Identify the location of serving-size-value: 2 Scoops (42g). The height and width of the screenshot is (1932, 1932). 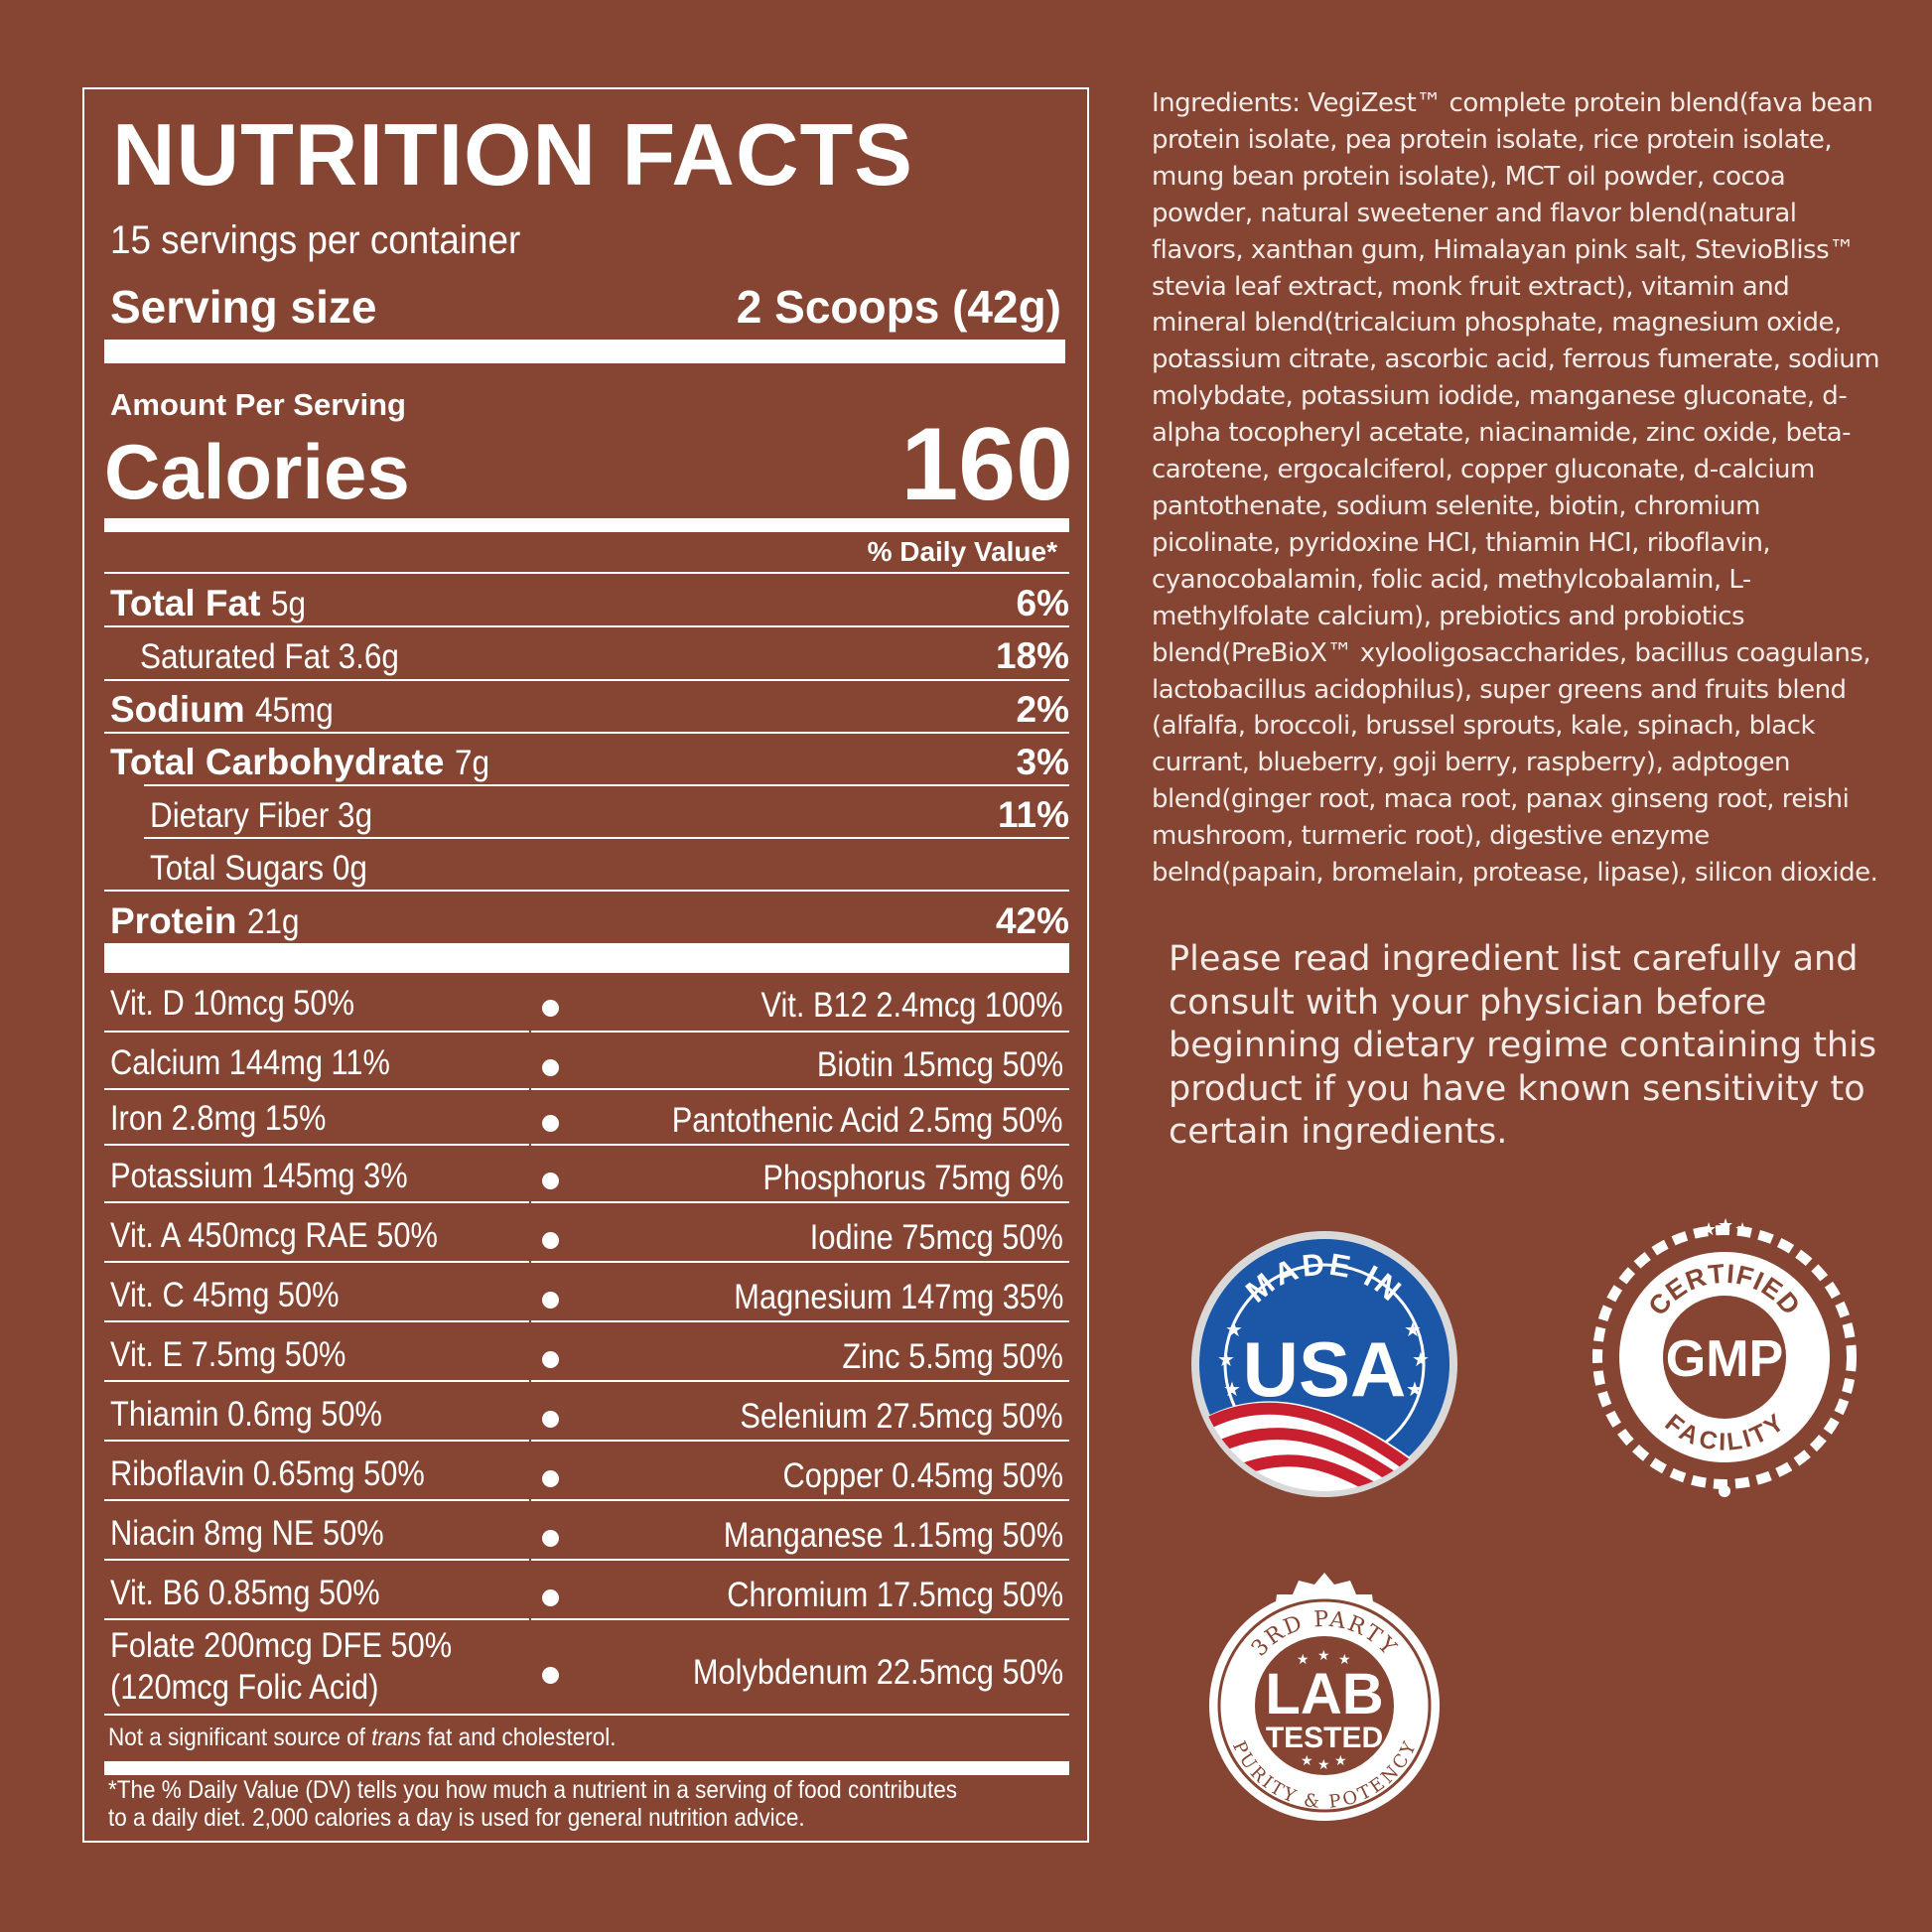
(898, 307).